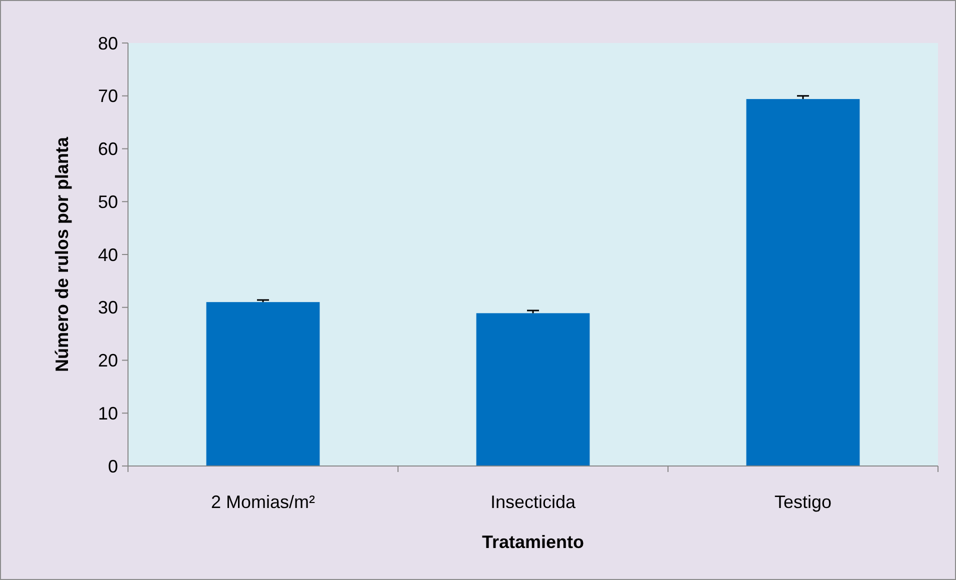 Image resolution: width=956 pixels, height=580 pixels. What do you see at coordinates (108, 413) in the screenshot?
I see `y-tick-label: 10` at bounding box center [108, 413].